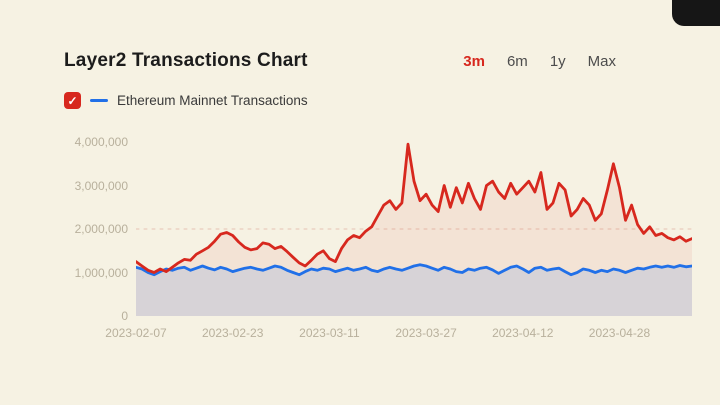 The image size is (720, 405). What do you see at coordinates (517, 61) in the screenshot?
I see `range-button-6m: 6m` at bounding box center [517, 61].